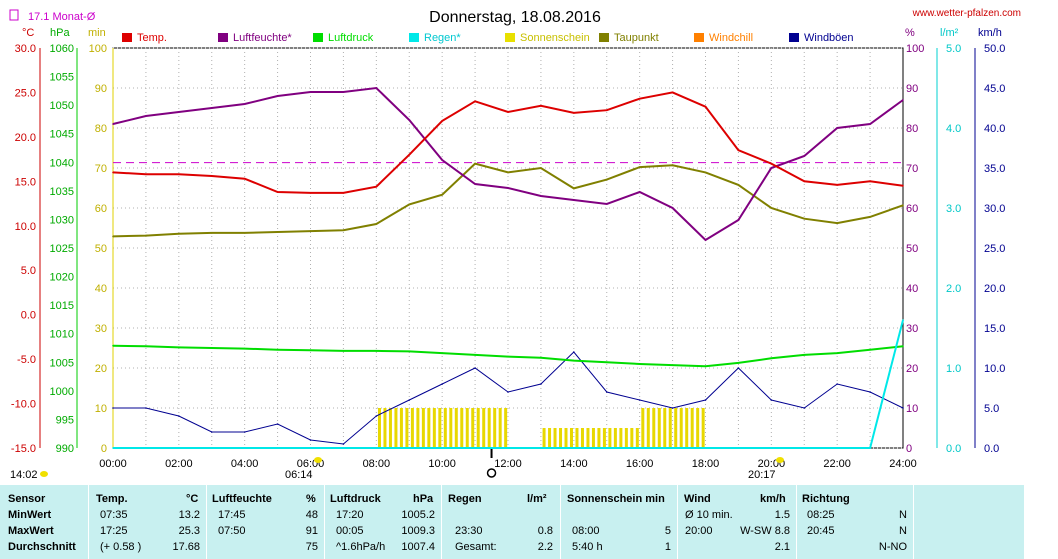 The width and height of the screenshot is (1058, 559). I want to click on press-tick-label: 1055, so click(62, 78).